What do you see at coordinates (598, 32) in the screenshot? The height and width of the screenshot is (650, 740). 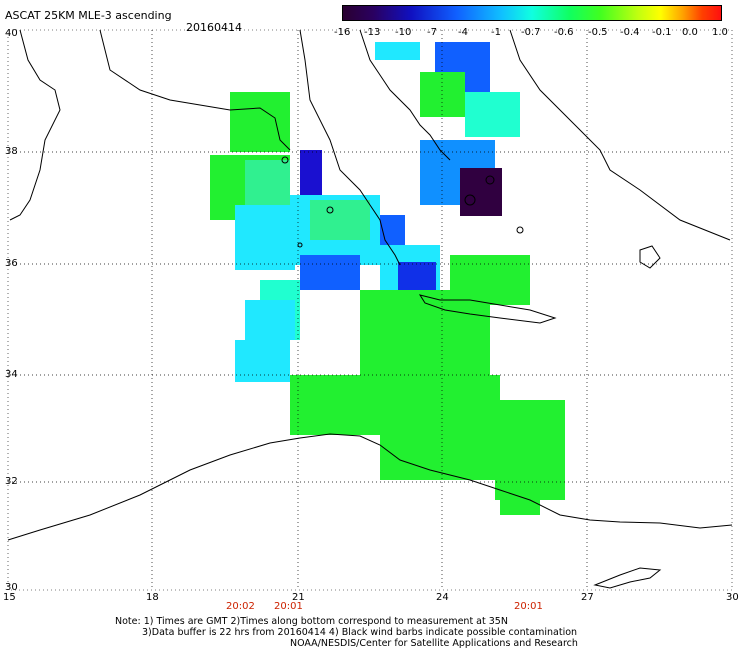 I see `colorbar-label: -0.5` at bounding box center [598, 32].